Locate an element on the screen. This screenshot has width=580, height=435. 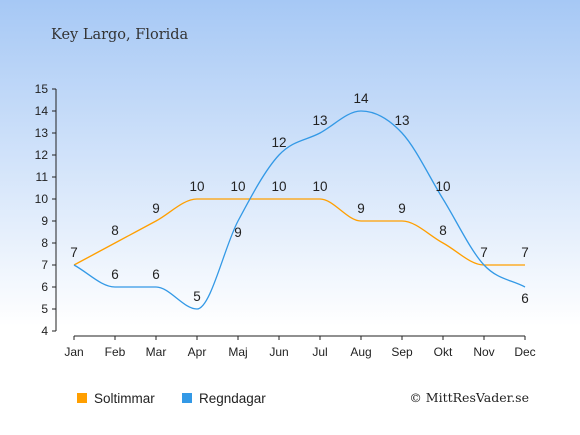
y-tick-label: 7 is located at coordinates (44, 265).